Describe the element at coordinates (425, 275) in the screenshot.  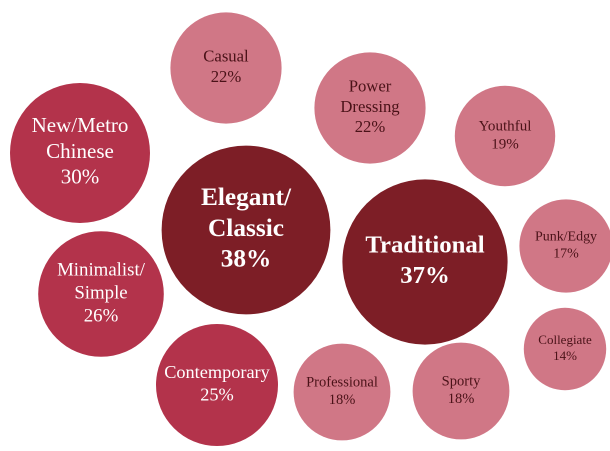
I see `value-label: 37%` at that location.